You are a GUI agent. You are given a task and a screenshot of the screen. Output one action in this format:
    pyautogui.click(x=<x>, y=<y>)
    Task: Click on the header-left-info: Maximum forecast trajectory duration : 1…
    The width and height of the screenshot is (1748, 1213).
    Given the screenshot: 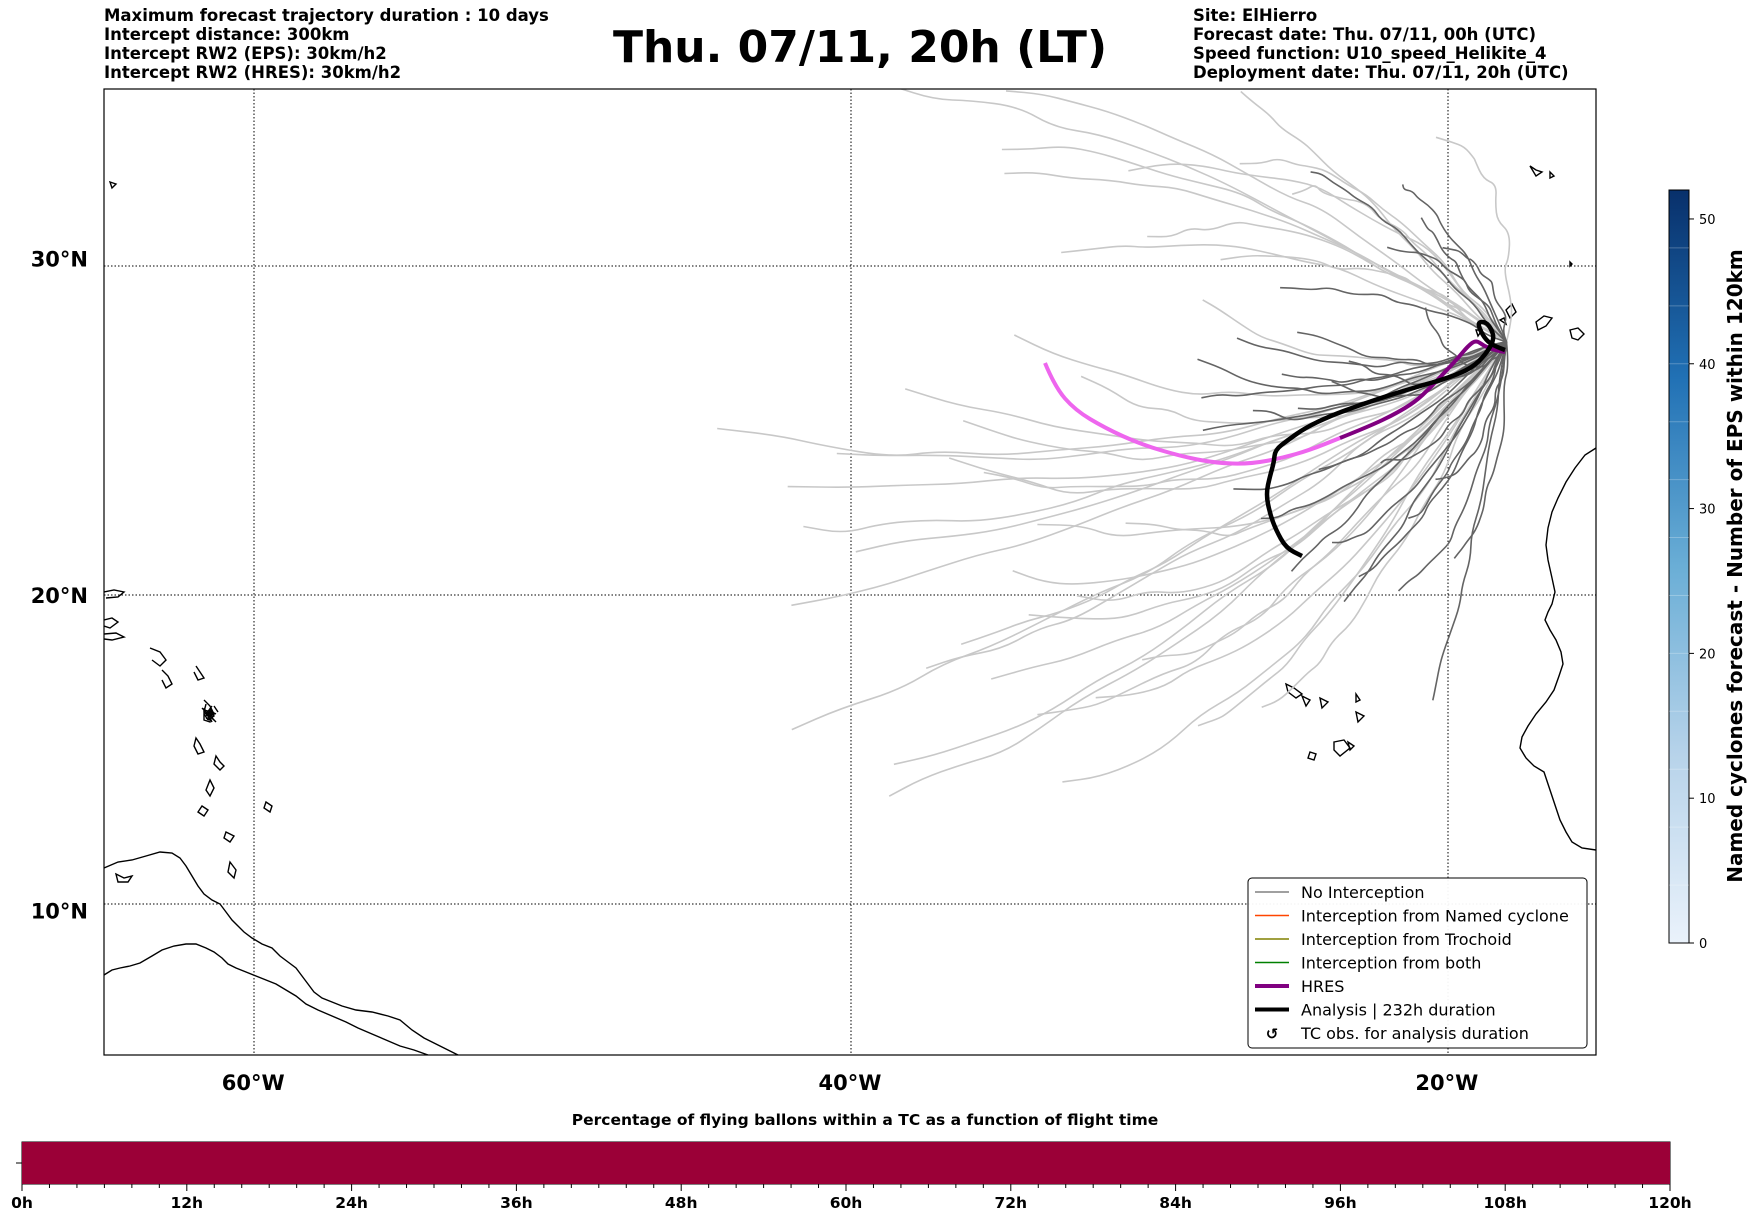 What is the action you would take?
    pyautogui.click(x=326, y=44)
    